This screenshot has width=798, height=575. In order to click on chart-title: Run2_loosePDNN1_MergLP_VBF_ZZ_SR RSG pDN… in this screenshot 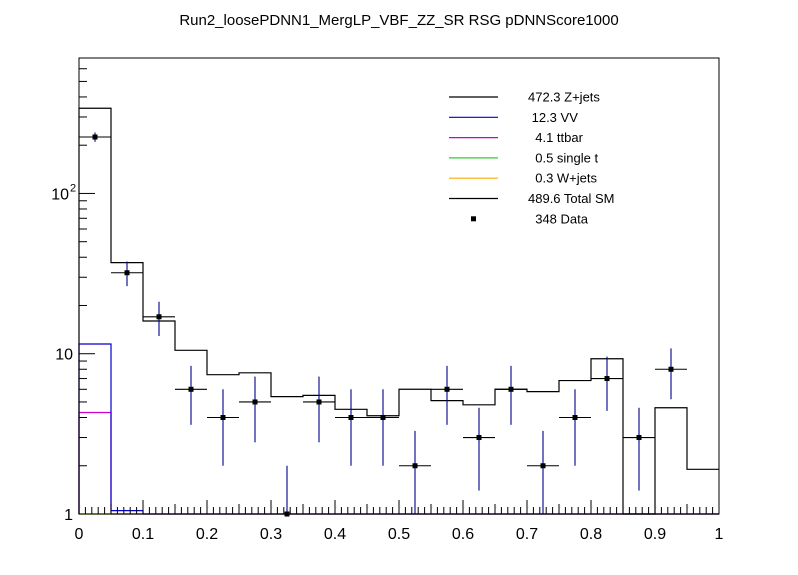, I will do `click(398, 20)`.